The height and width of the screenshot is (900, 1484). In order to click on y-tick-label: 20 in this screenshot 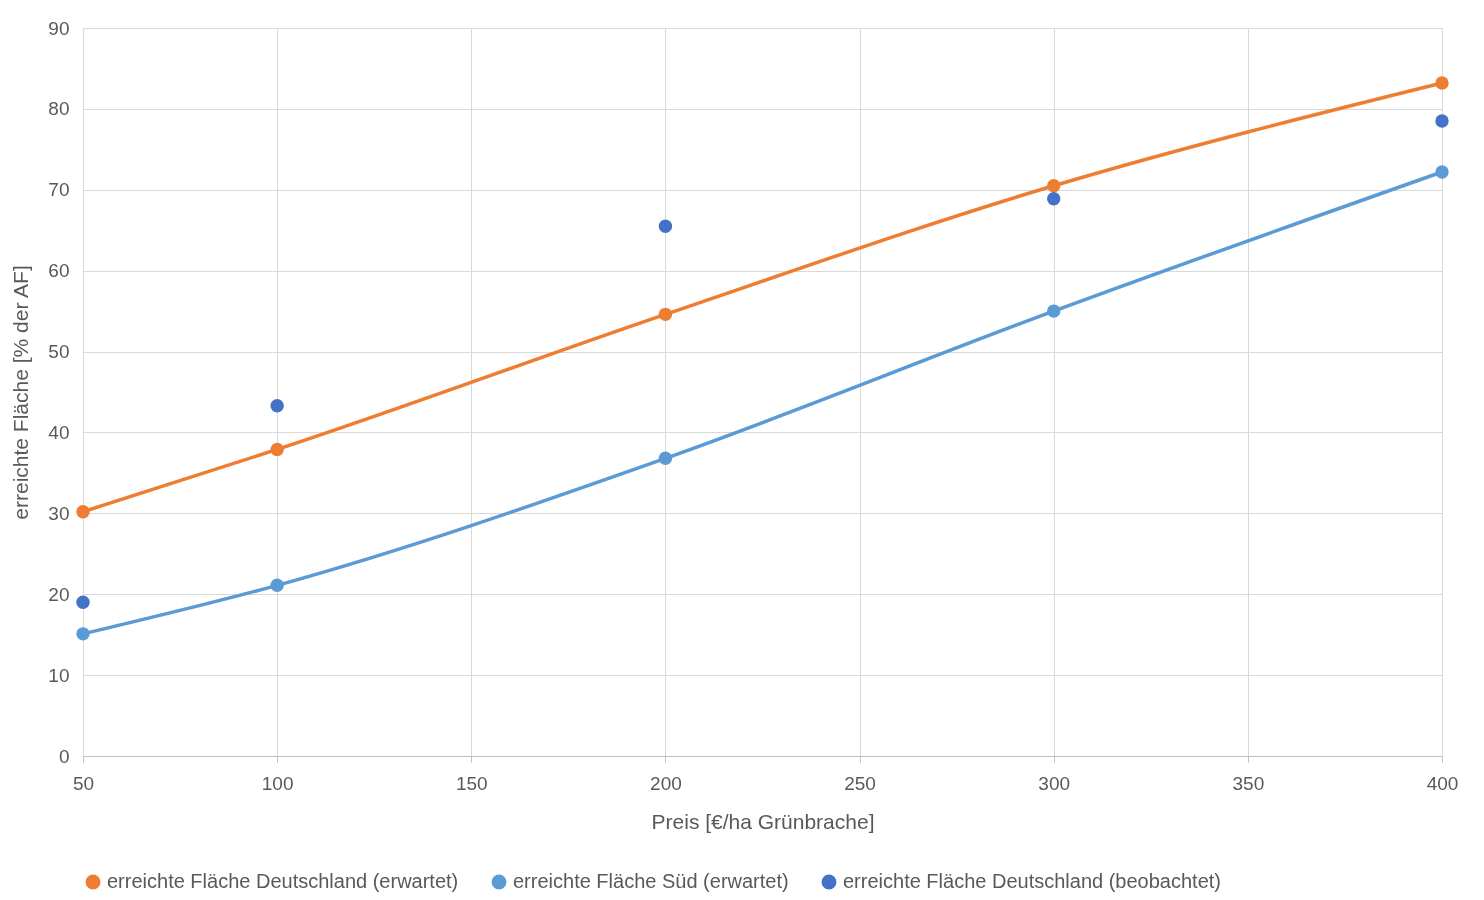, I will do `click(59, 594)`.